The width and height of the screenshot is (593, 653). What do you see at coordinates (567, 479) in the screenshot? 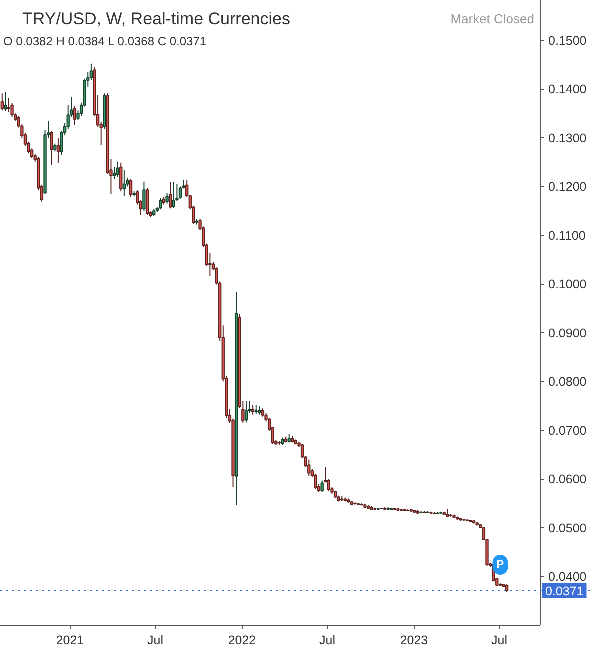
I see `y-tick-label: 0.0600` at bounding box center [567, 479].